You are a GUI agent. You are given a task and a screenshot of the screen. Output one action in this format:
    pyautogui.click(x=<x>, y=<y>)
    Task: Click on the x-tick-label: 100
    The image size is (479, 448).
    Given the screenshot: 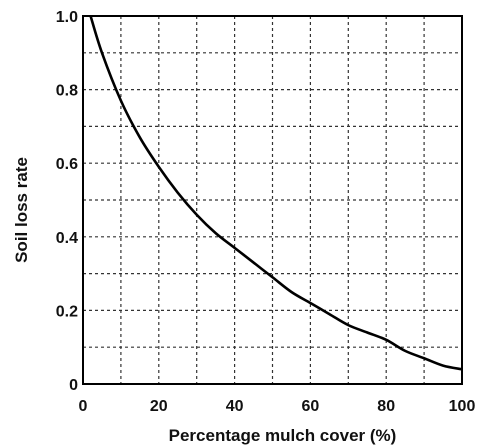 What is the action you would take?
    pyautogui.click(x=462, y=406)
    